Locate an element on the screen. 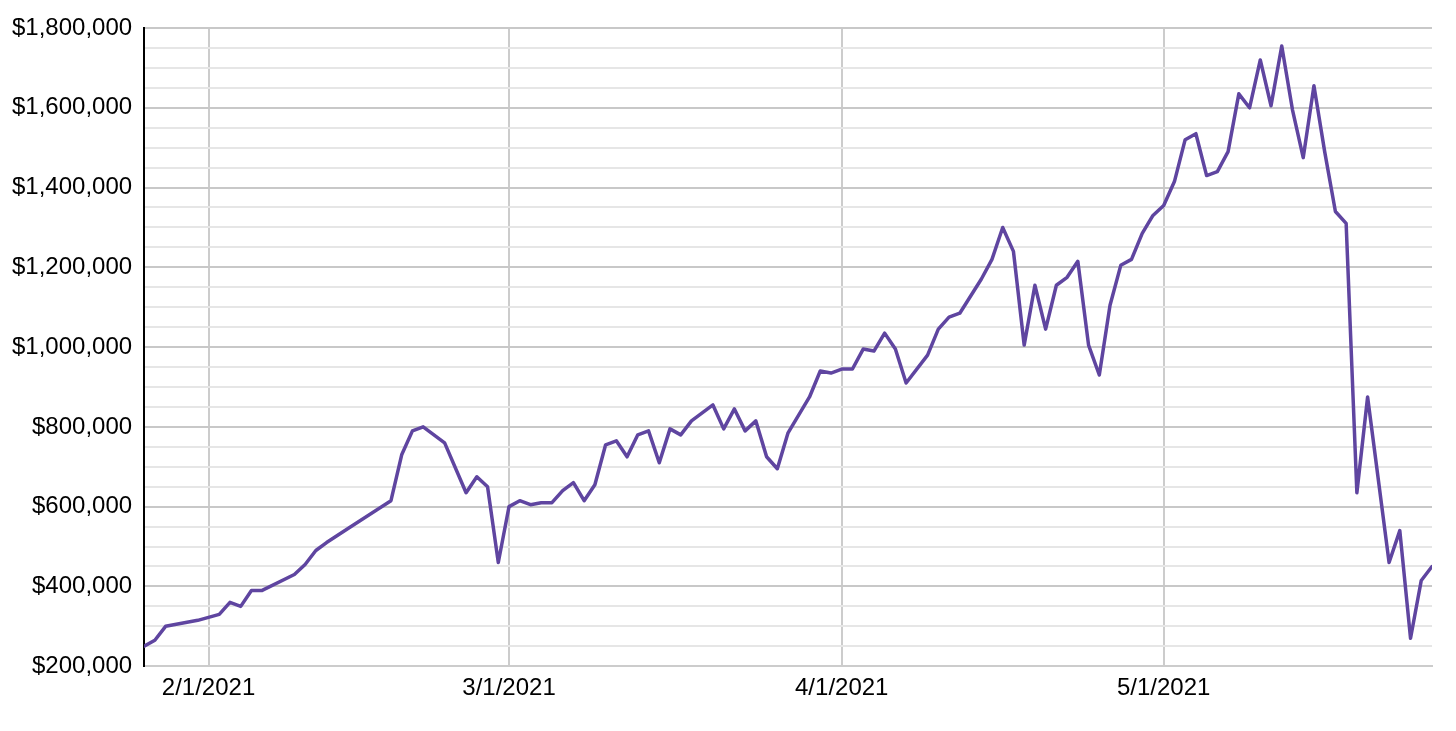 The width and height of the screenshot is (1456, 731). y-tick-label: $1,400,000 is located at coordinates (72, 186).